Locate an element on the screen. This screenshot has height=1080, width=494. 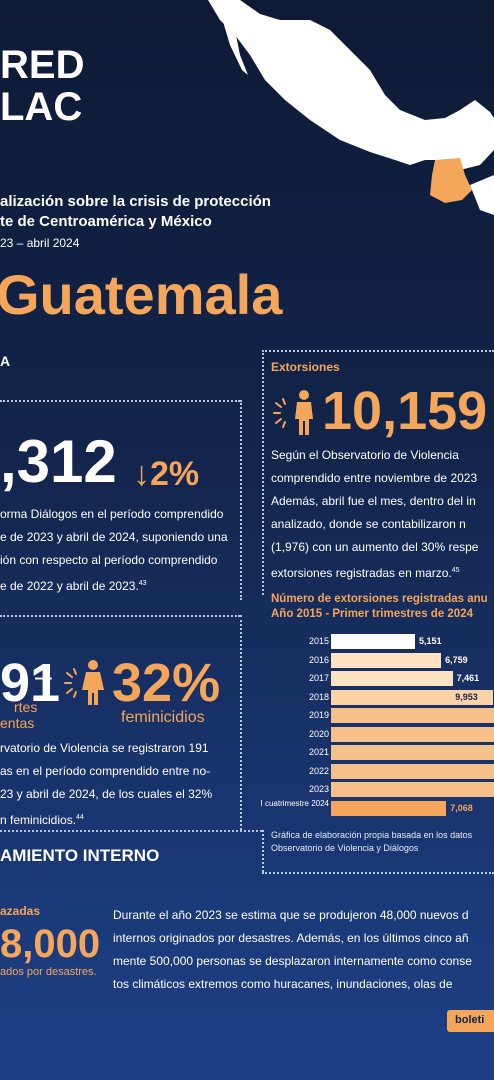
chart-row: 2022 is located at coordinates (247, 771).